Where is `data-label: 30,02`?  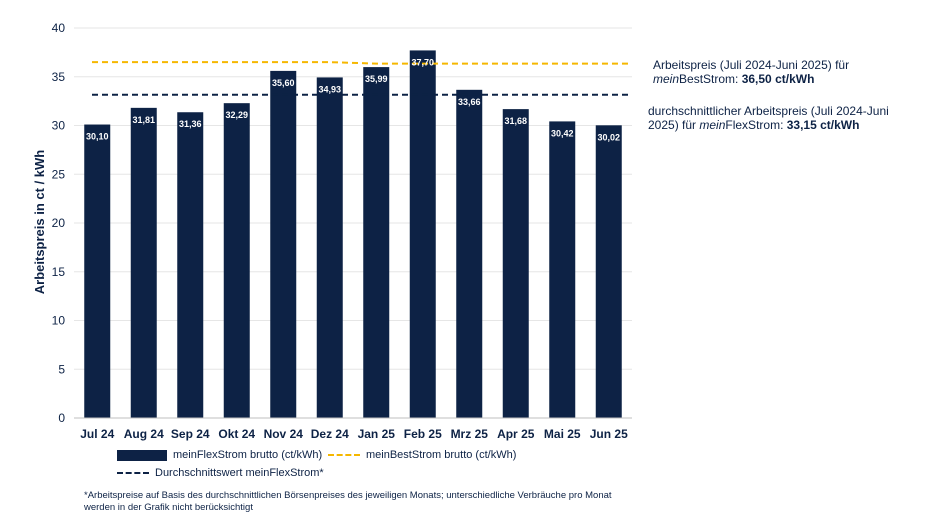
data-label: 30,02 is located at coordinates (608, 137).